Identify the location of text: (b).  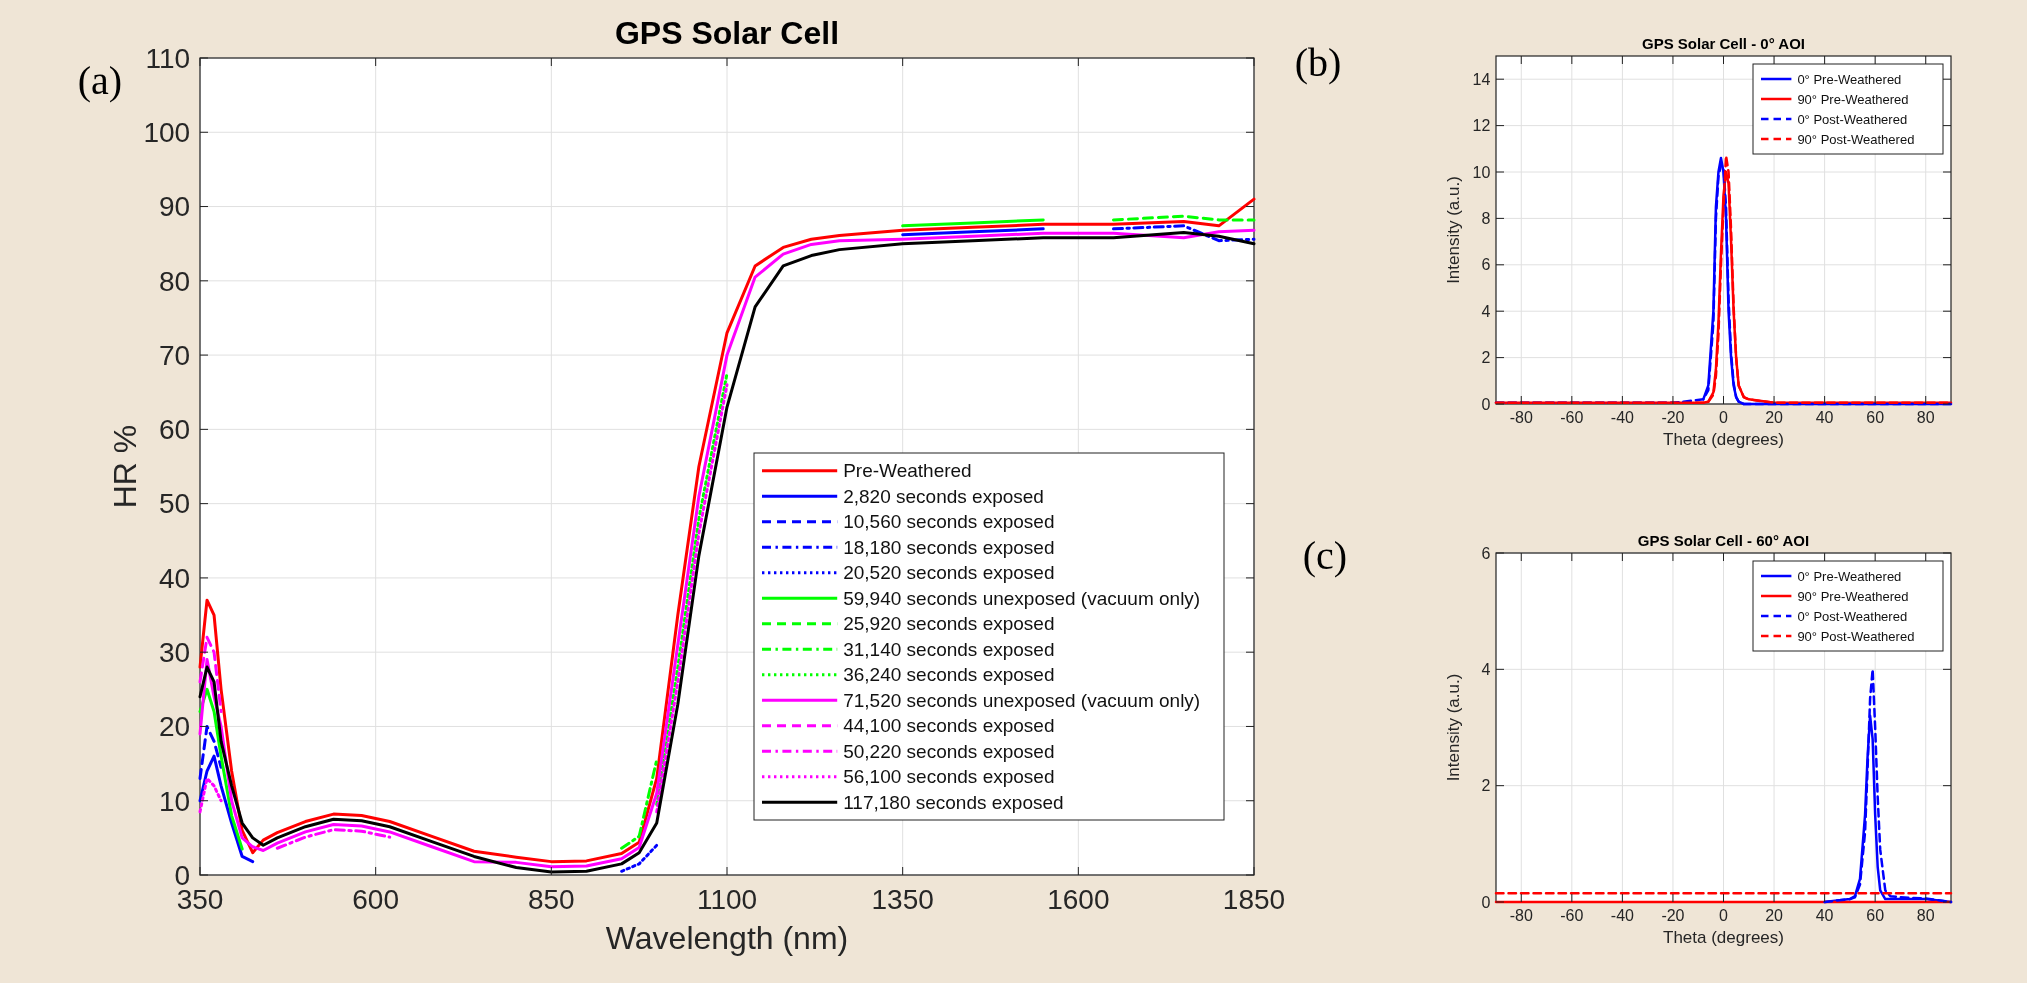
(1318, 62).